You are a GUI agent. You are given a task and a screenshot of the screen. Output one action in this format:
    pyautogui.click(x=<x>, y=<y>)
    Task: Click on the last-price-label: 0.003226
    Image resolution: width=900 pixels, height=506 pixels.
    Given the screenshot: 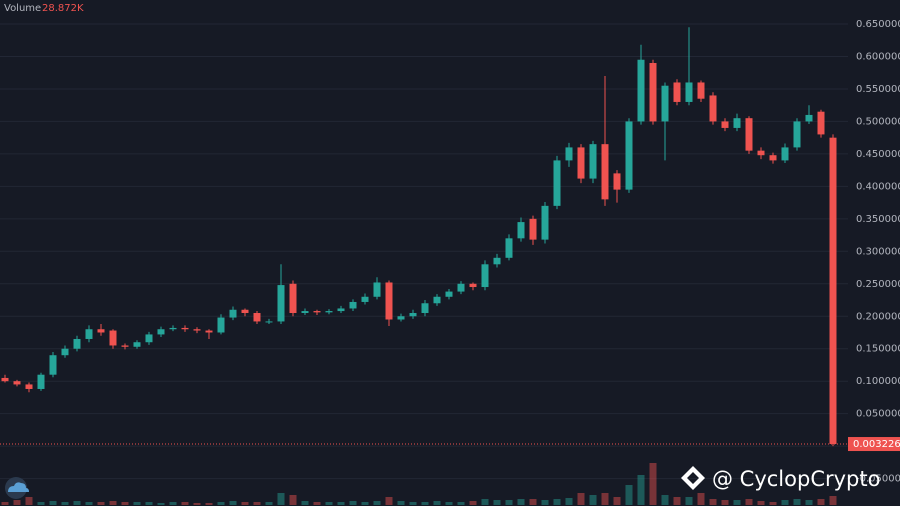 What is the action you would take?
    pyautogui.click(x=876, y=444)
    